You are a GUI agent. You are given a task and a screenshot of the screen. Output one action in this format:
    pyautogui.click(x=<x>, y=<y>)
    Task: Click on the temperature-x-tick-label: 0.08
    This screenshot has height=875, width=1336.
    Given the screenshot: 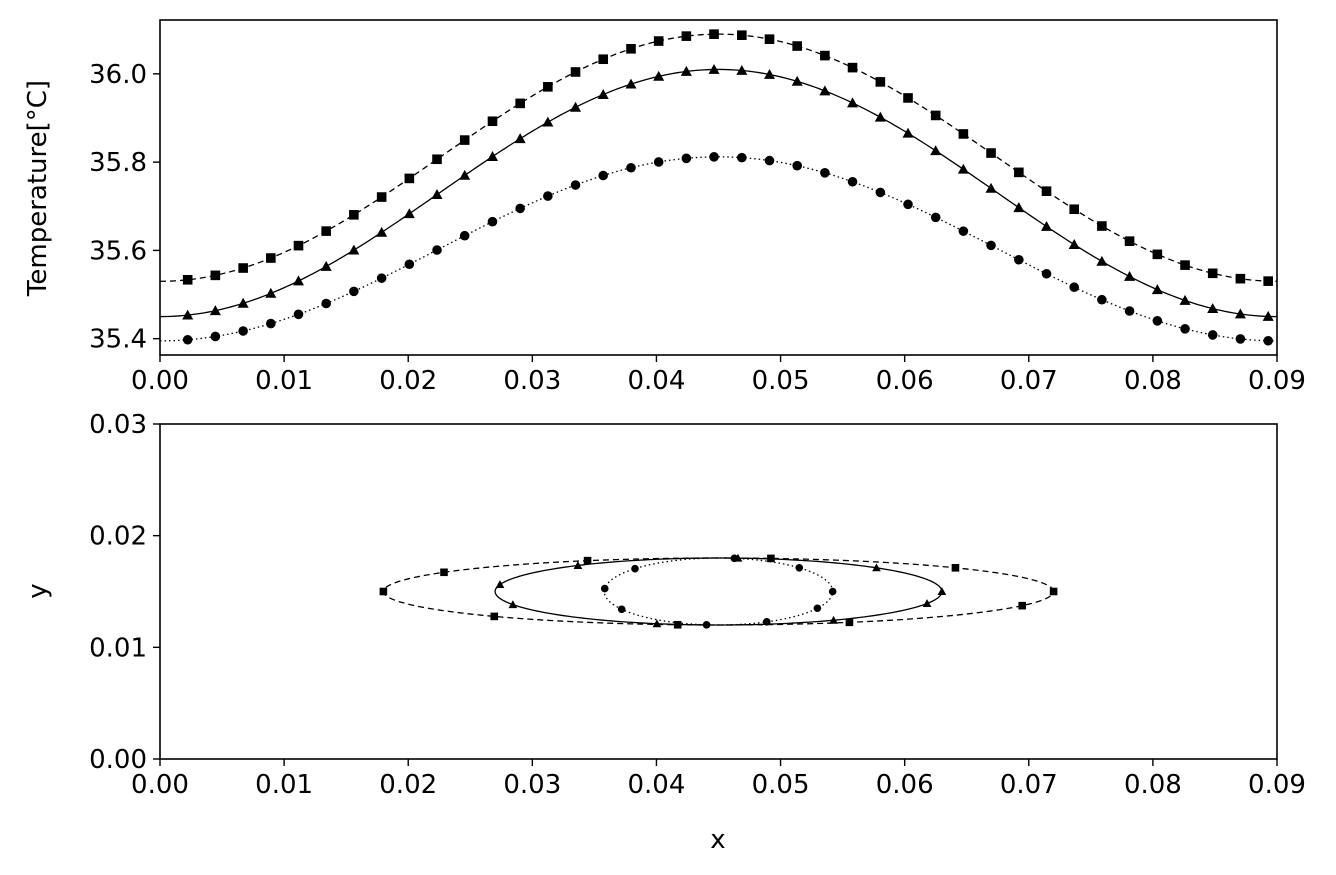 What is the action you would take?
    pyautogui.click(x=1153, y=381)
    